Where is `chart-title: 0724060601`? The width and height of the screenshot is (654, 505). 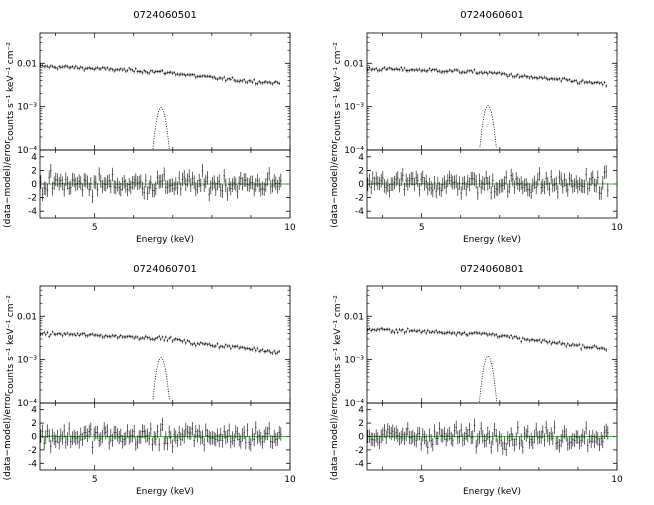 chart-title: 0724060601 is located at coordinates (492, 15).